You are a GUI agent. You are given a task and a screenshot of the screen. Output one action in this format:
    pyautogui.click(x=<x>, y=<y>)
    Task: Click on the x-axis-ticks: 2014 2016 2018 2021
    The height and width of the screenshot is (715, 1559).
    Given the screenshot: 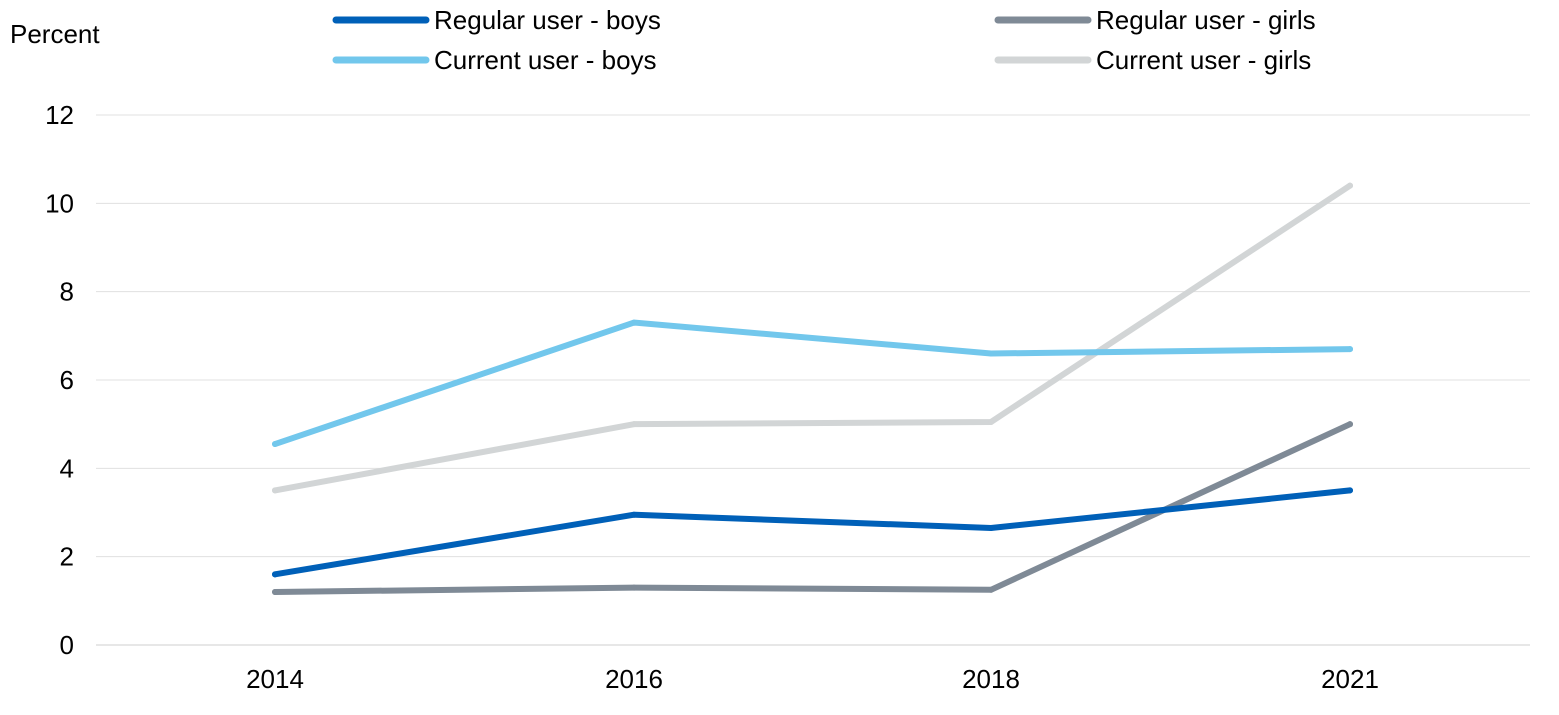 What is the action you would take?
    pyautogui.click(x=812, y=679)
    